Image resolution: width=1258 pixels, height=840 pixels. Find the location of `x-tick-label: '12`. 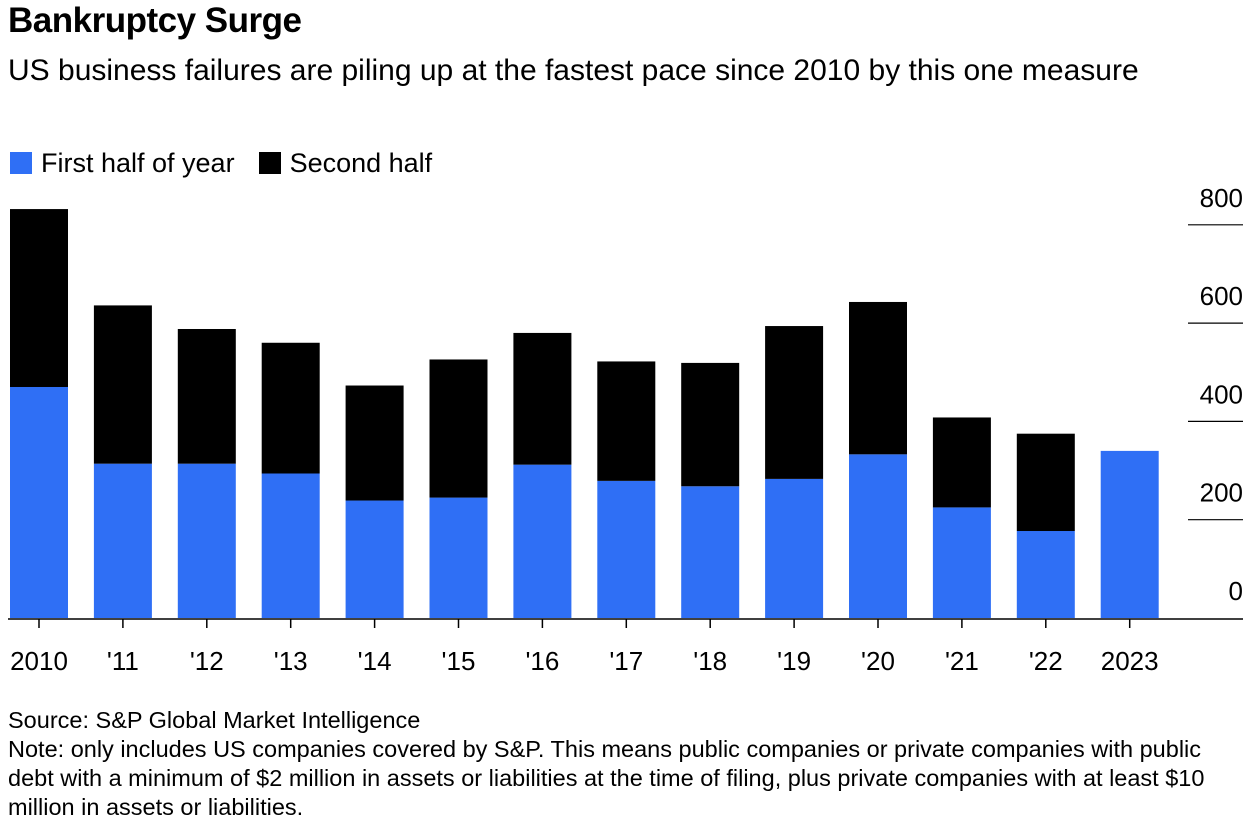

x-tick-label: '12 is located at coordinates (207, 661).